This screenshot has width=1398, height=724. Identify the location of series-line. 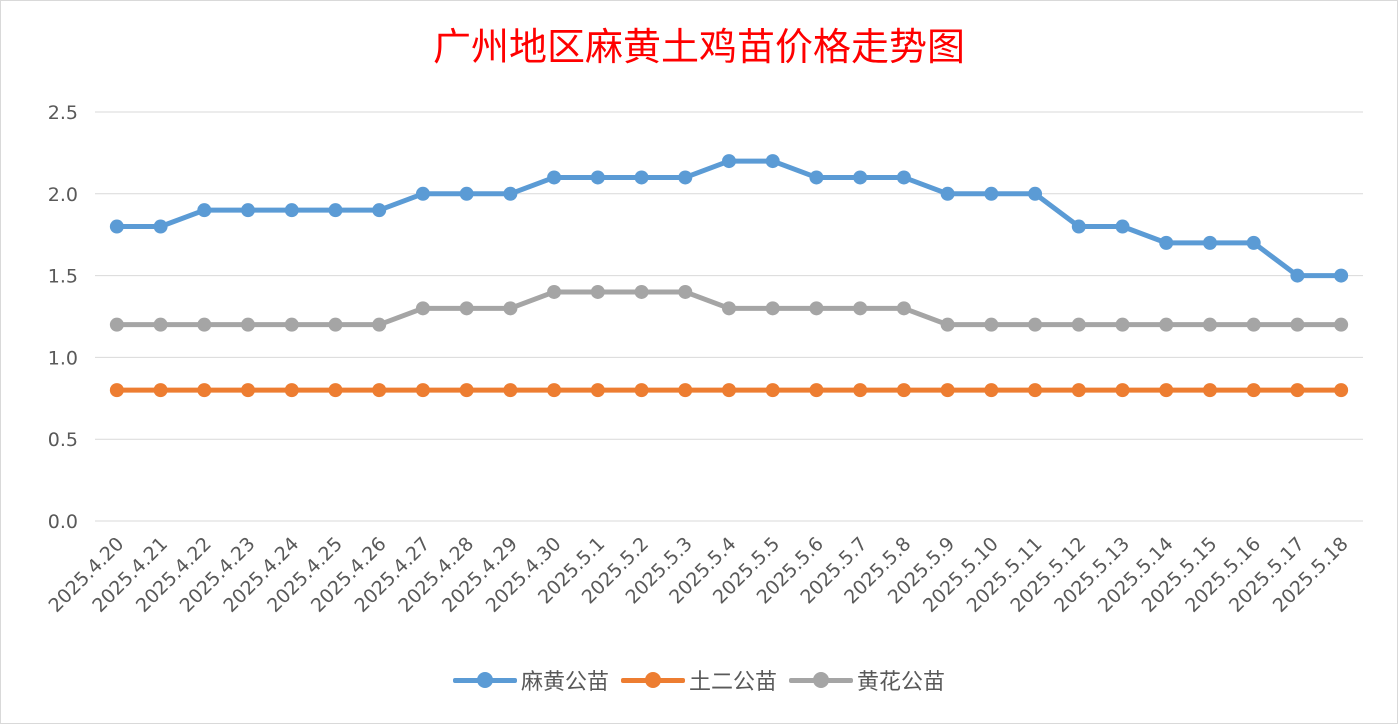
(729, 218).